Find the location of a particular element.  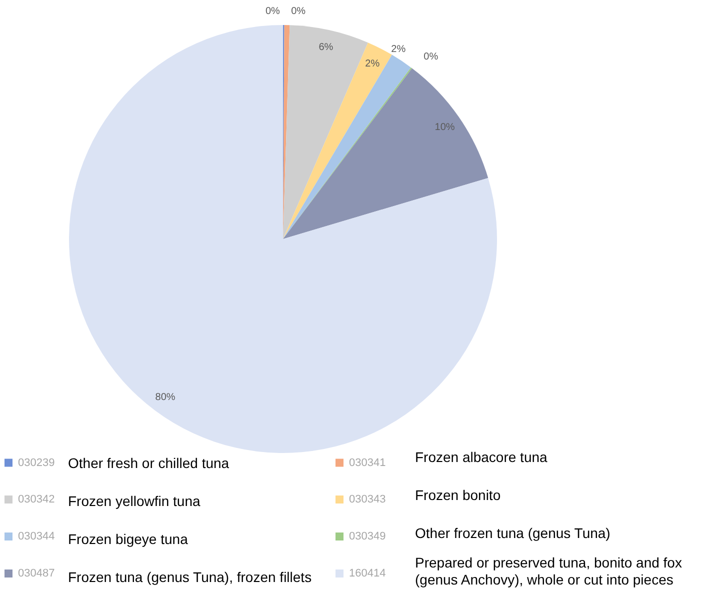

legend-label: 030487 is located at coordinates (36, 574).